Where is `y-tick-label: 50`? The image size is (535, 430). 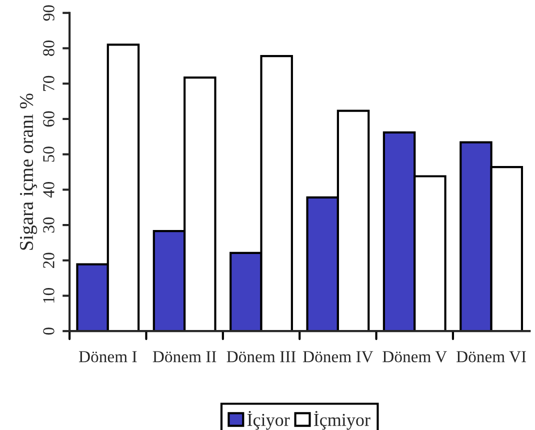 y-tick-label: 50 is located at coordinates (48, 154).